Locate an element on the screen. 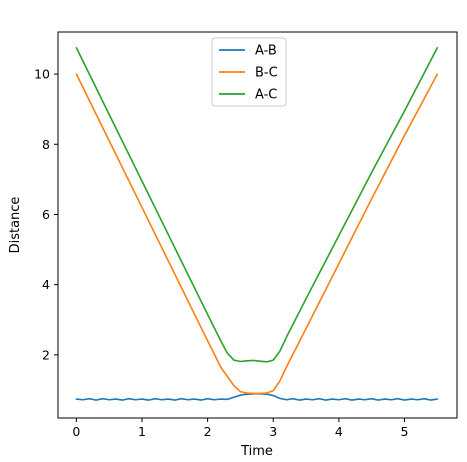 The image size is (467, 462). y-tick-label: 8 is located at coordinates (46, 144).